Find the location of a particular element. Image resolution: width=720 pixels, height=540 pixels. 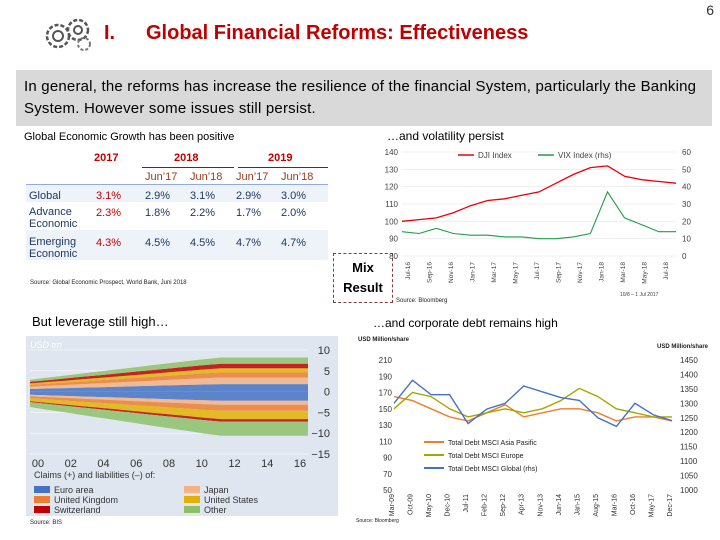

row-label-global: Global is located at coordinates (45, 196).